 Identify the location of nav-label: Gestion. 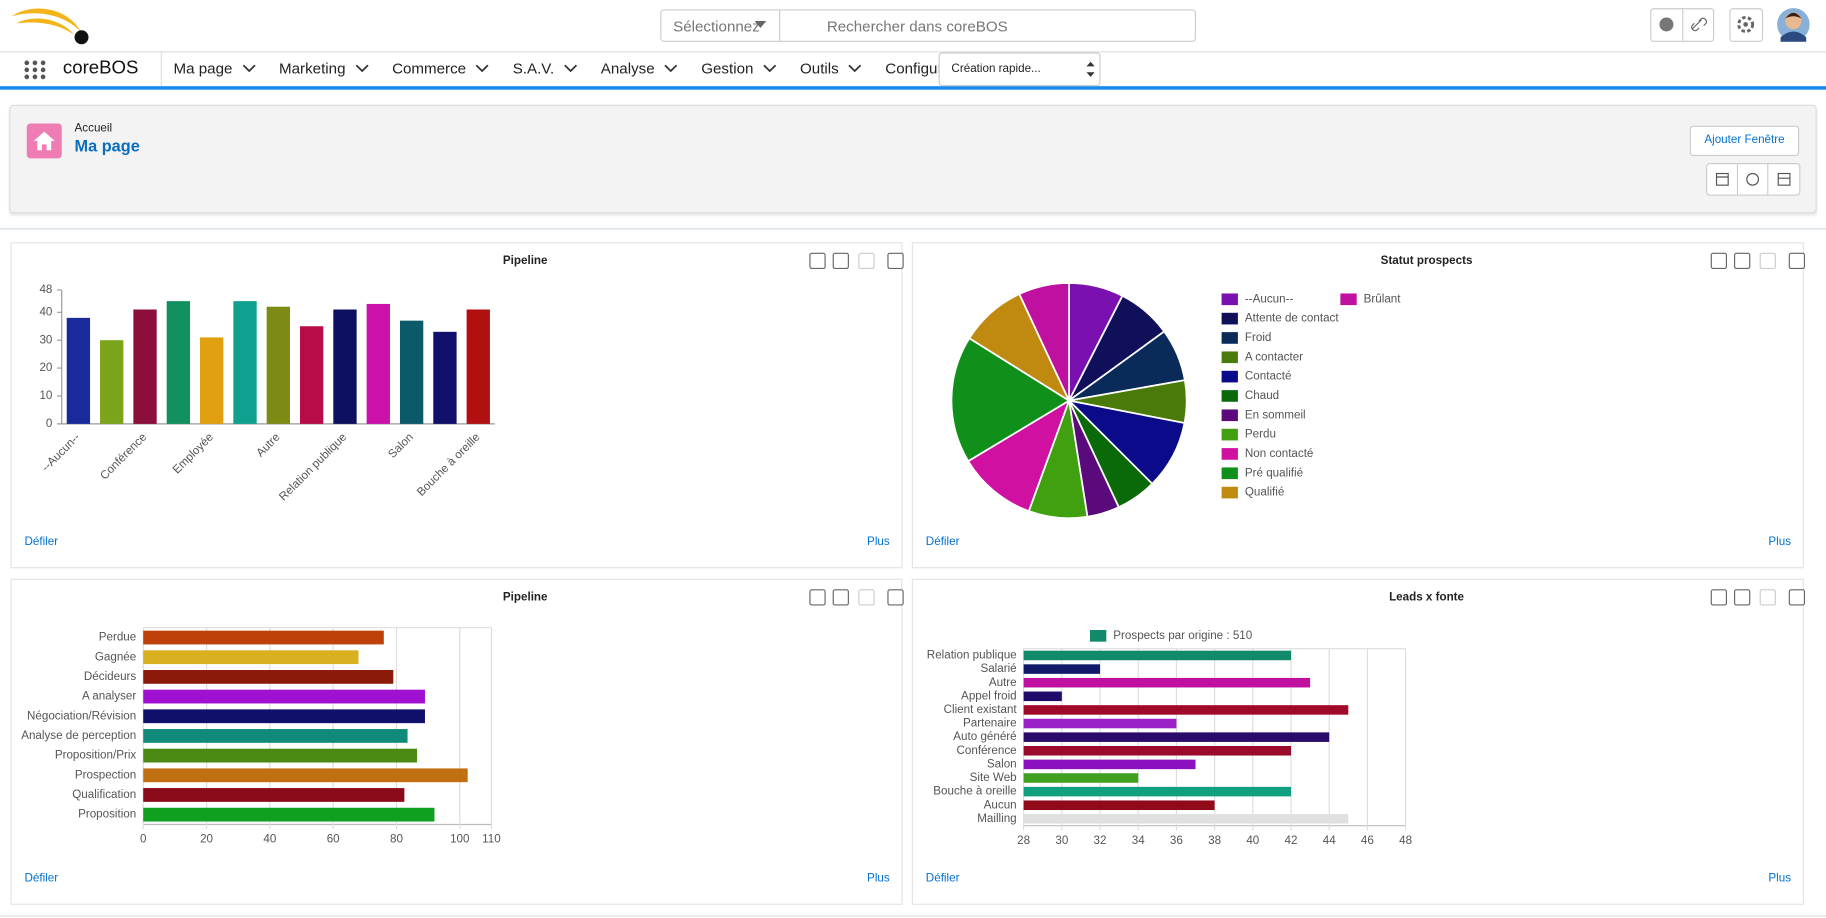
(727, 68).